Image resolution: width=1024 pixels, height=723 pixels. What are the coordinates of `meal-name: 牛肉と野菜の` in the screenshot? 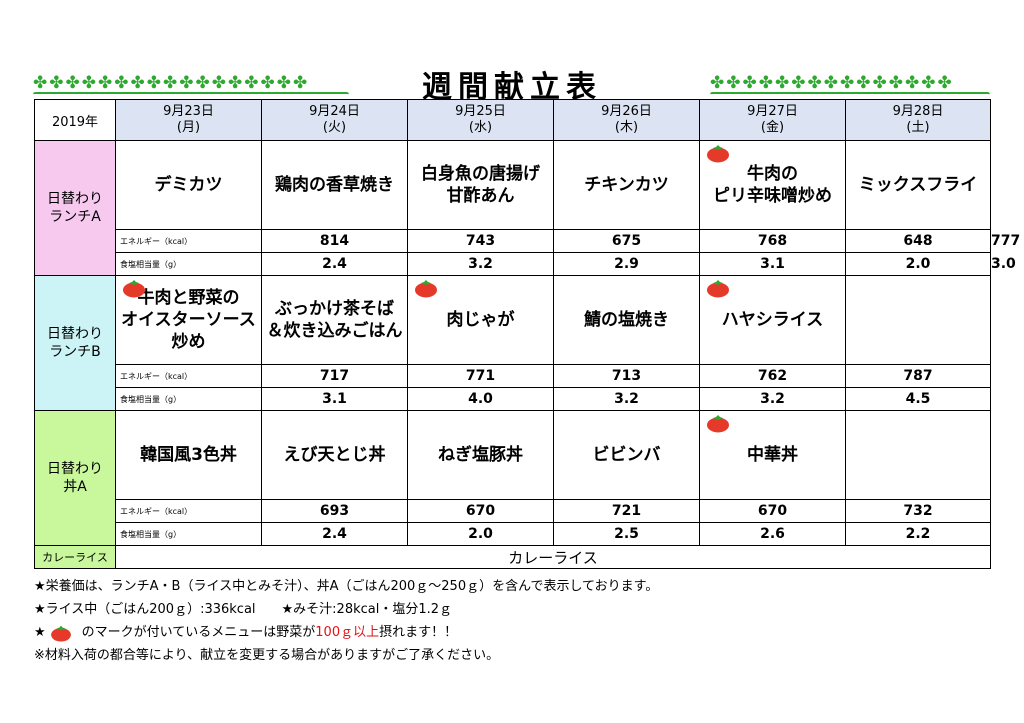 It's located at (188, 298).